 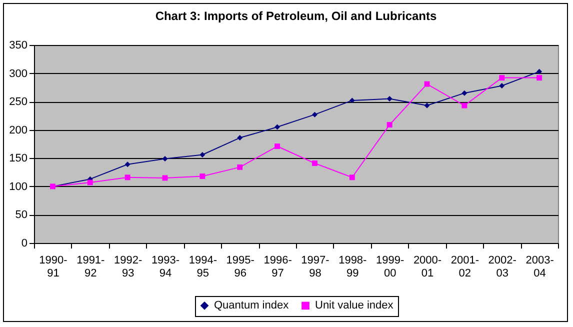 I want to click on x-tick-label: 2002-03, so click(x=502, y=267).